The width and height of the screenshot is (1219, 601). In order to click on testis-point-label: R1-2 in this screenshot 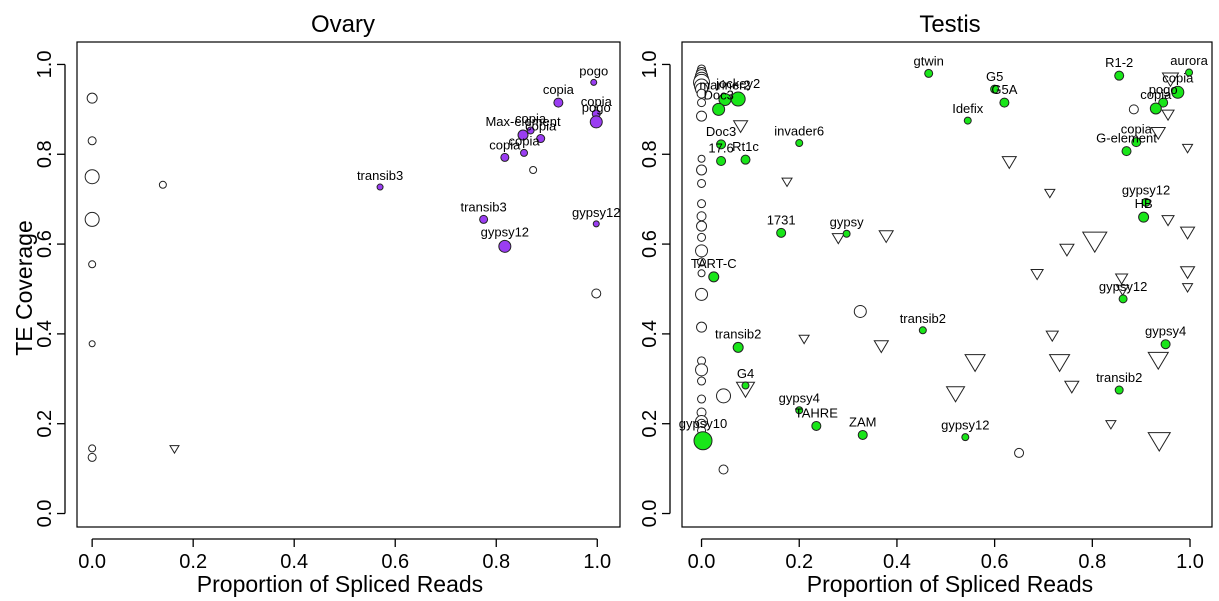, I will do `click(1119, 62)`.